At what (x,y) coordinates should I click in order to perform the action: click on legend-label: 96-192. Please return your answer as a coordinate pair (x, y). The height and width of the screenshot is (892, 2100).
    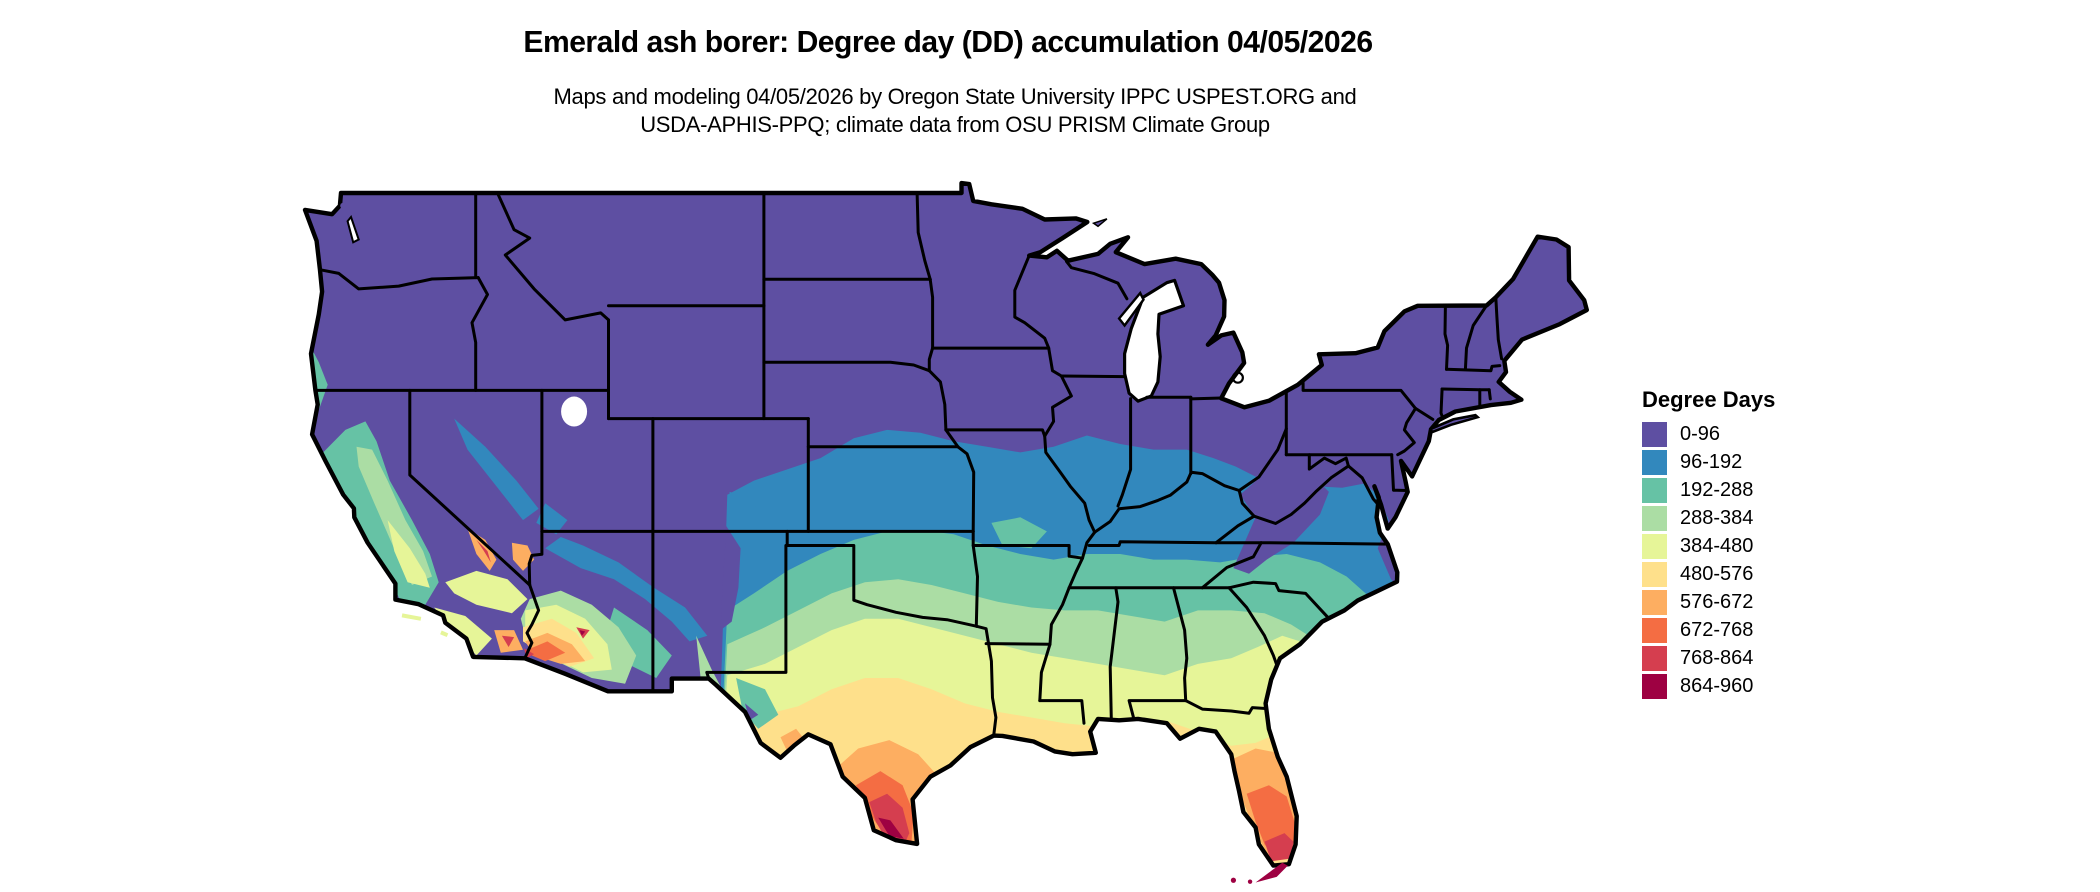
    Looking at the image, I should click on (1711, 462).